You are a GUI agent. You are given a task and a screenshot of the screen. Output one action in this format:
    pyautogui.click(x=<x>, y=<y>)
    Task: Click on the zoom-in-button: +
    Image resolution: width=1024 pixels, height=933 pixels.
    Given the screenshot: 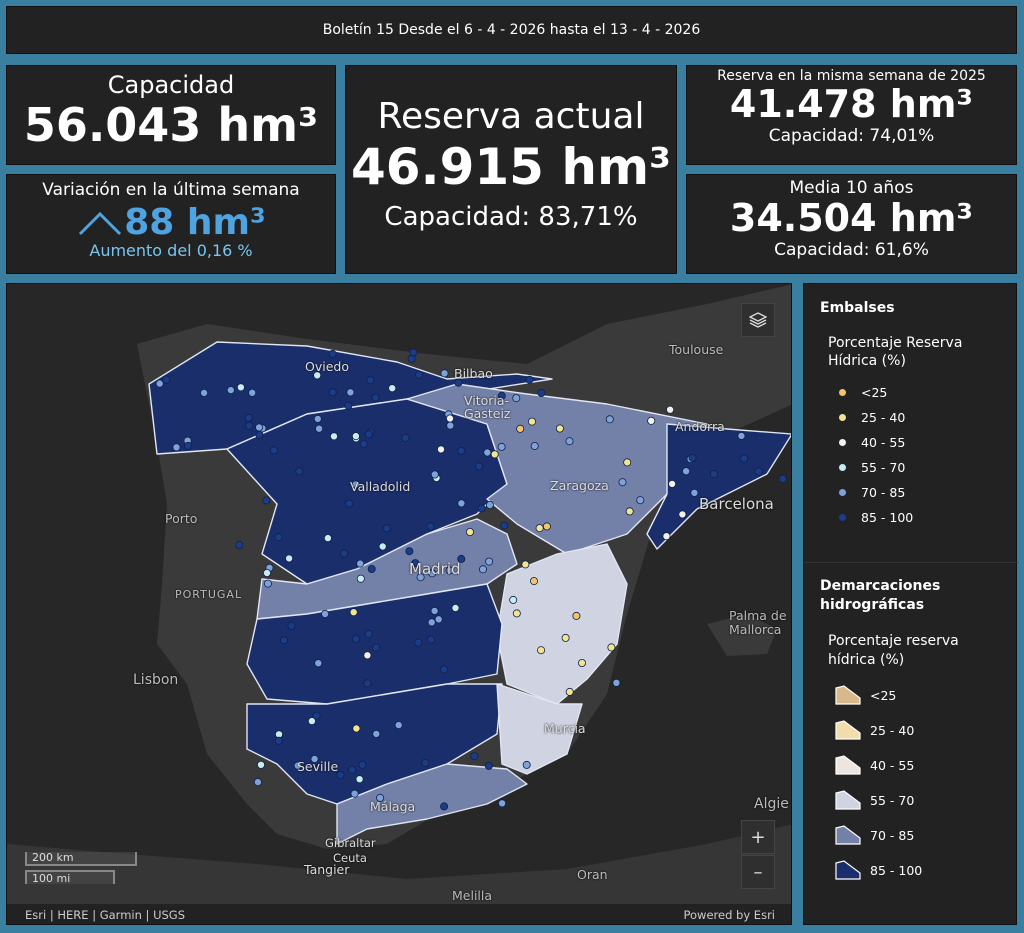 What is the action you would take?
    pyautogui.click(x=758, y=837)
    